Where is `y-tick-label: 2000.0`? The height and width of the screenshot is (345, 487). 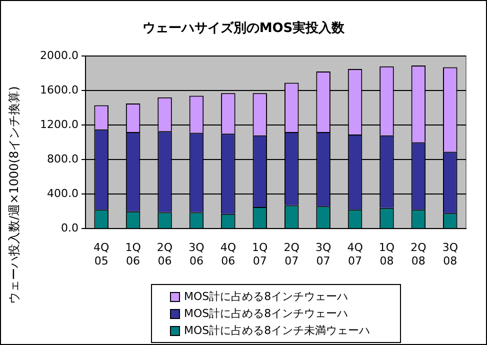 y-tick-label: 2000.0 is located at coordinates (59, 55).